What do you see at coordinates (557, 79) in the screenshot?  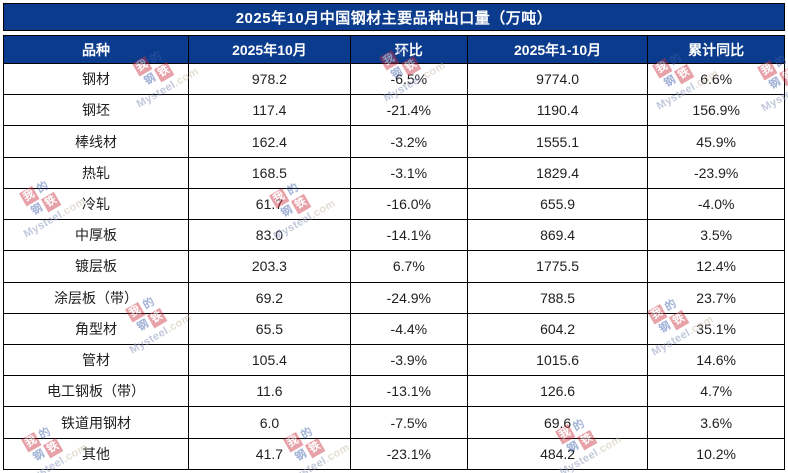 I see `cell-cum-value: 9774.0` at bounding box center [557, 79].